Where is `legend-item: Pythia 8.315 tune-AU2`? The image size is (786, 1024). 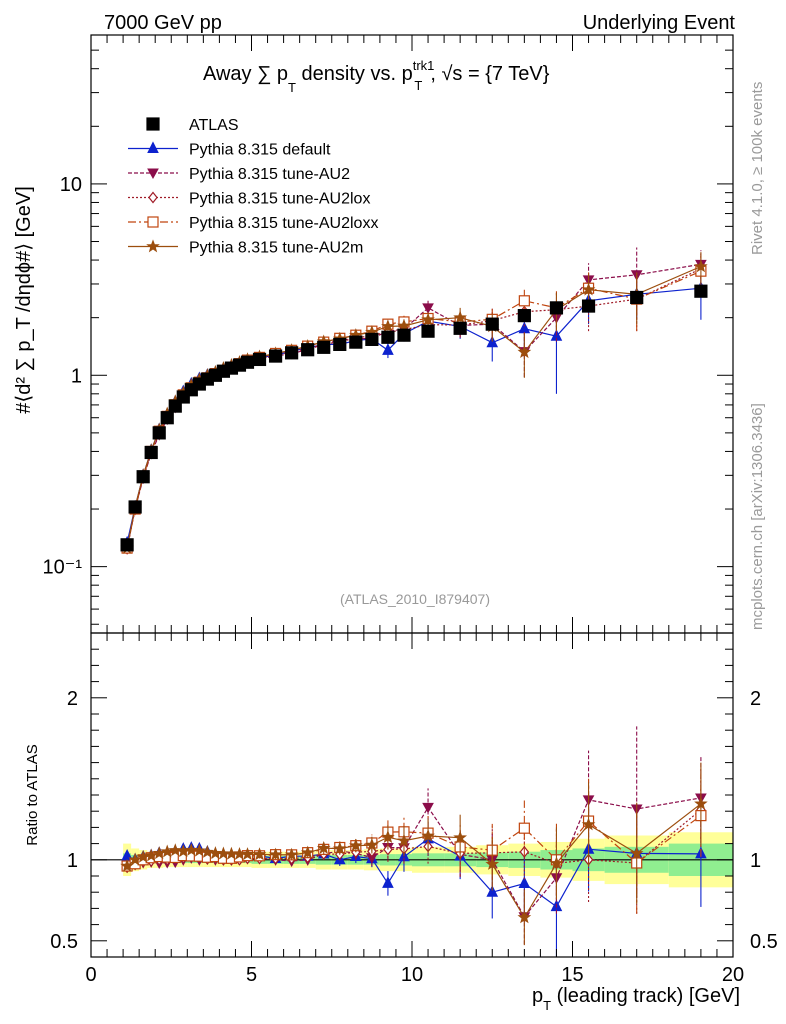
legend-item: Pythia 8.315 tune-AU2 is located at coordinates (239, 174).